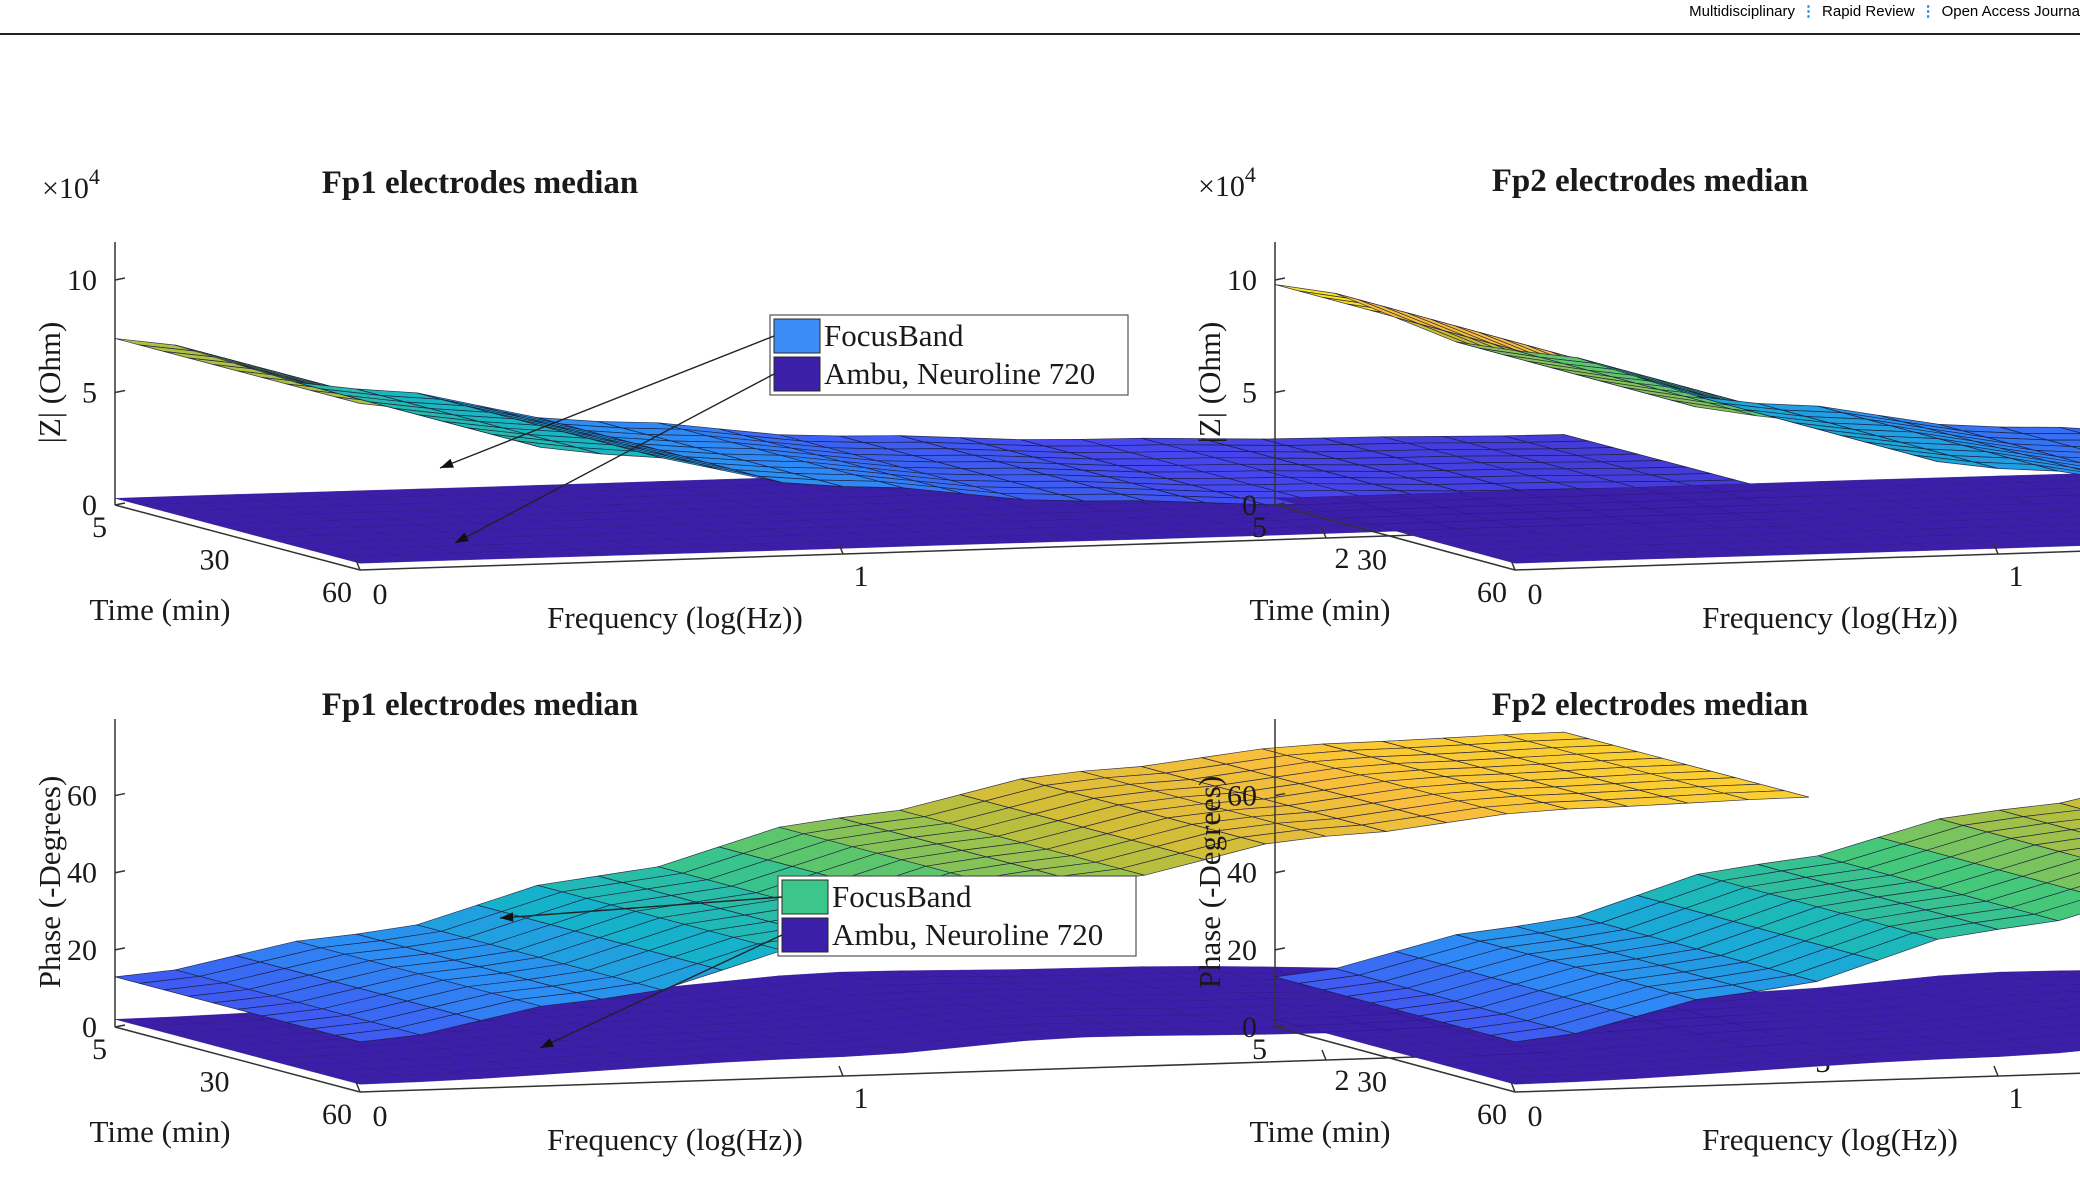 This screenshot has width=2080, height=1179. Describe the element at coordinates (1742, 11) in the screenshot. I see `header-item-multidisciplinary: Multidisciplinary` at that location.